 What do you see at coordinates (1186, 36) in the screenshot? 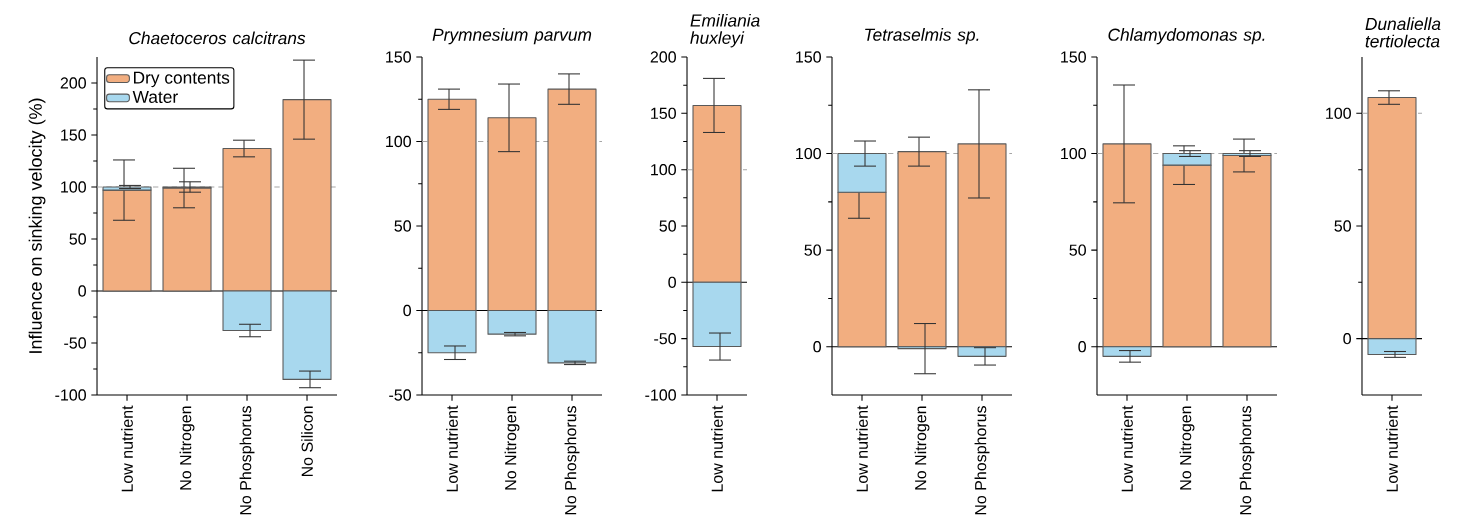
I see `chart-title: Chlamydomonas sp.` at bounding box center [1186, 36].